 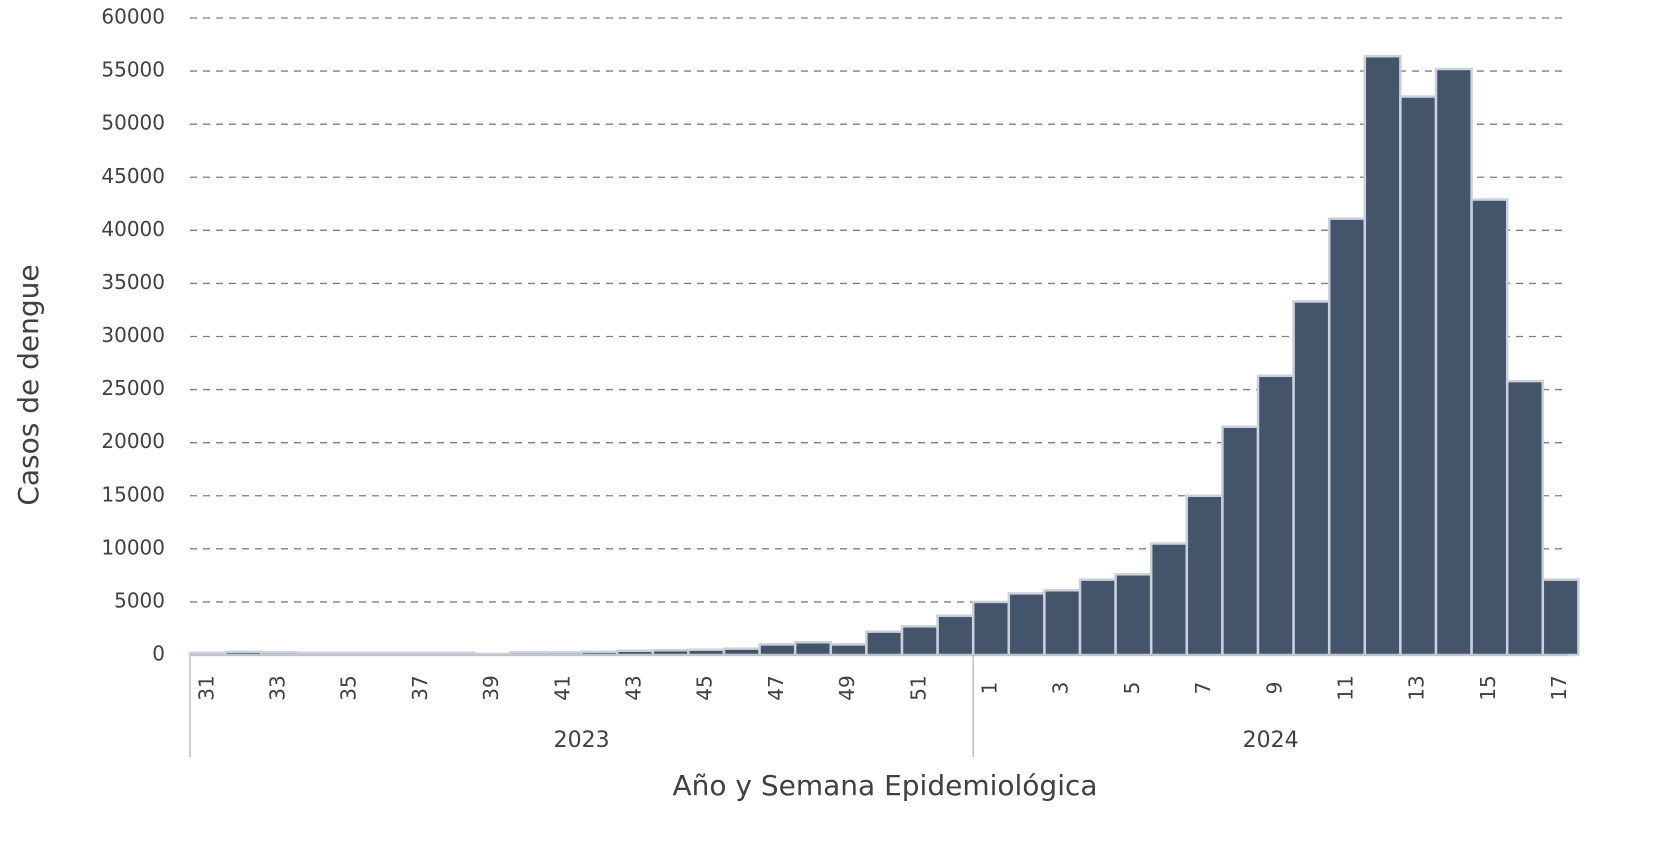 I want to click on y-tick-label: 55000, so click(x=133, y=70).